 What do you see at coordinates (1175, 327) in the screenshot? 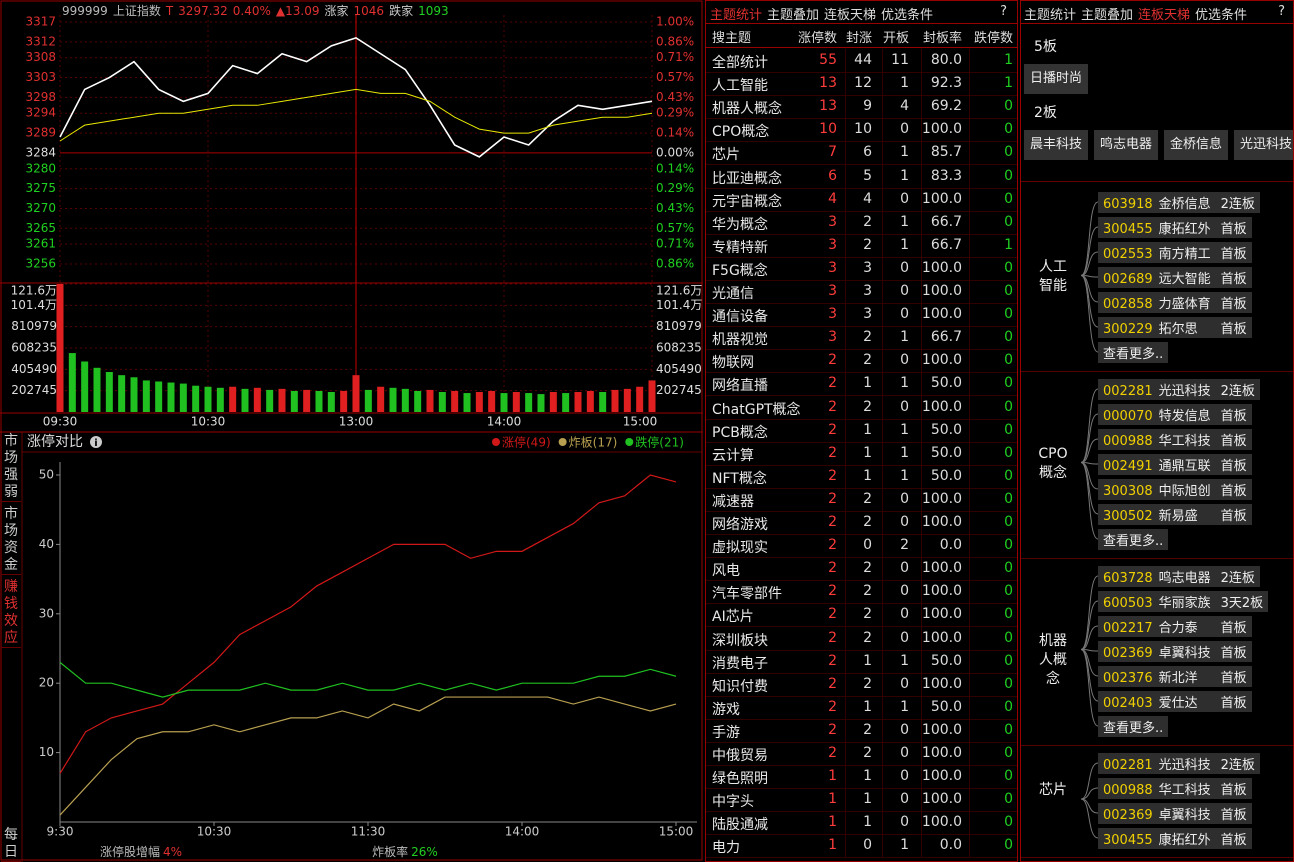
I see `stock-row: 300229 拓尔思 首板` at bounding box center [1175, 327].